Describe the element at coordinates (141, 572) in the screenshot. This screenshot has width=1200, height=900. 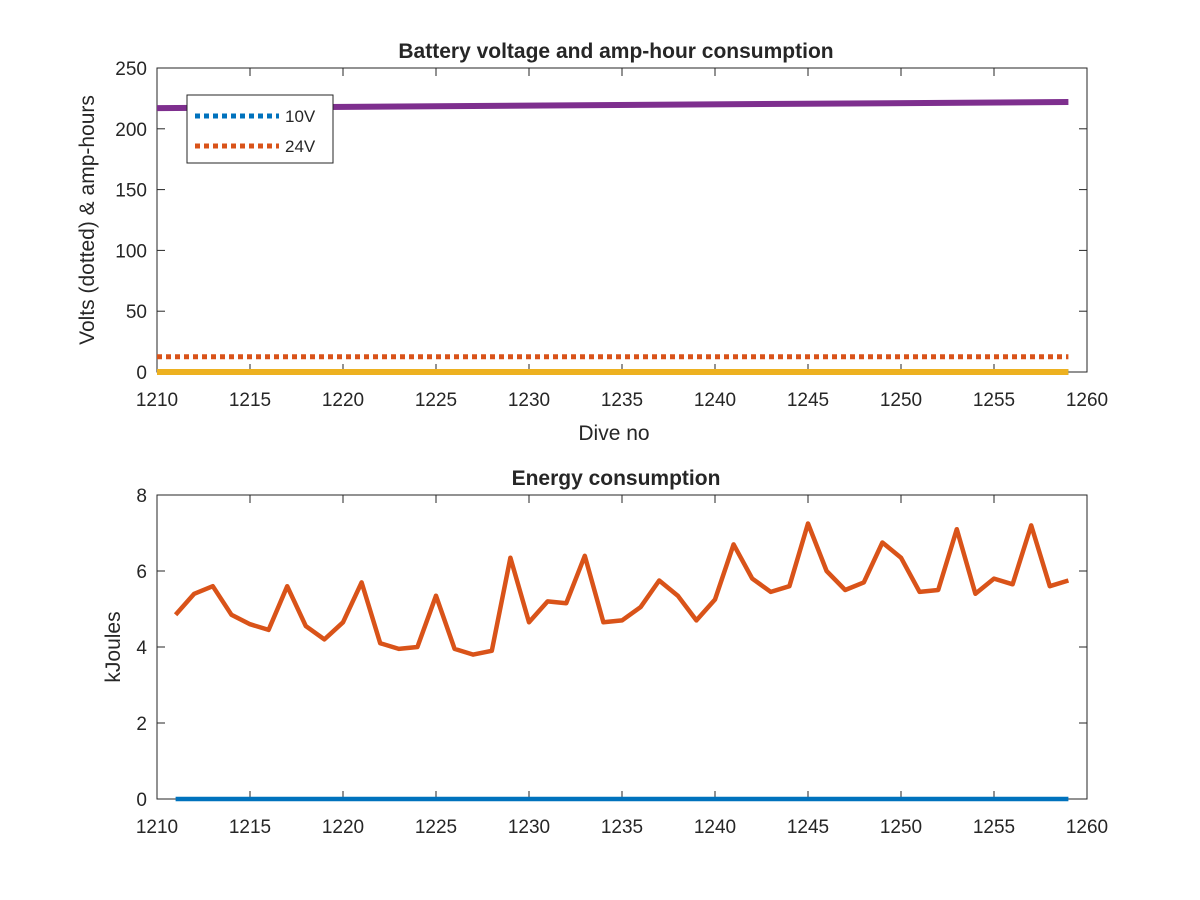
I see `y-tick-label: 6` at that location.